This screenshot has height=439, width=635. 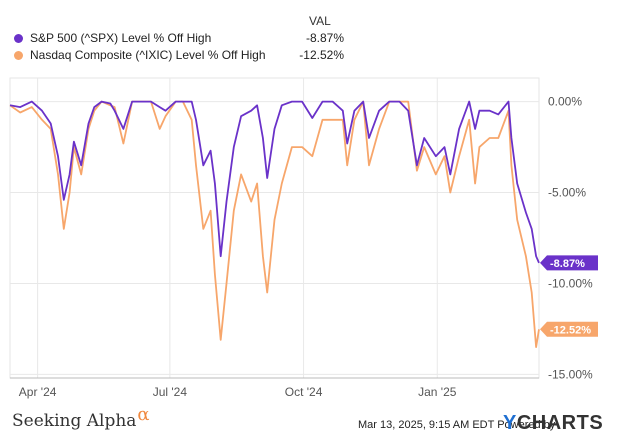 I want to click on y-tick-label: -10.00%, so click(x=570, y=283).